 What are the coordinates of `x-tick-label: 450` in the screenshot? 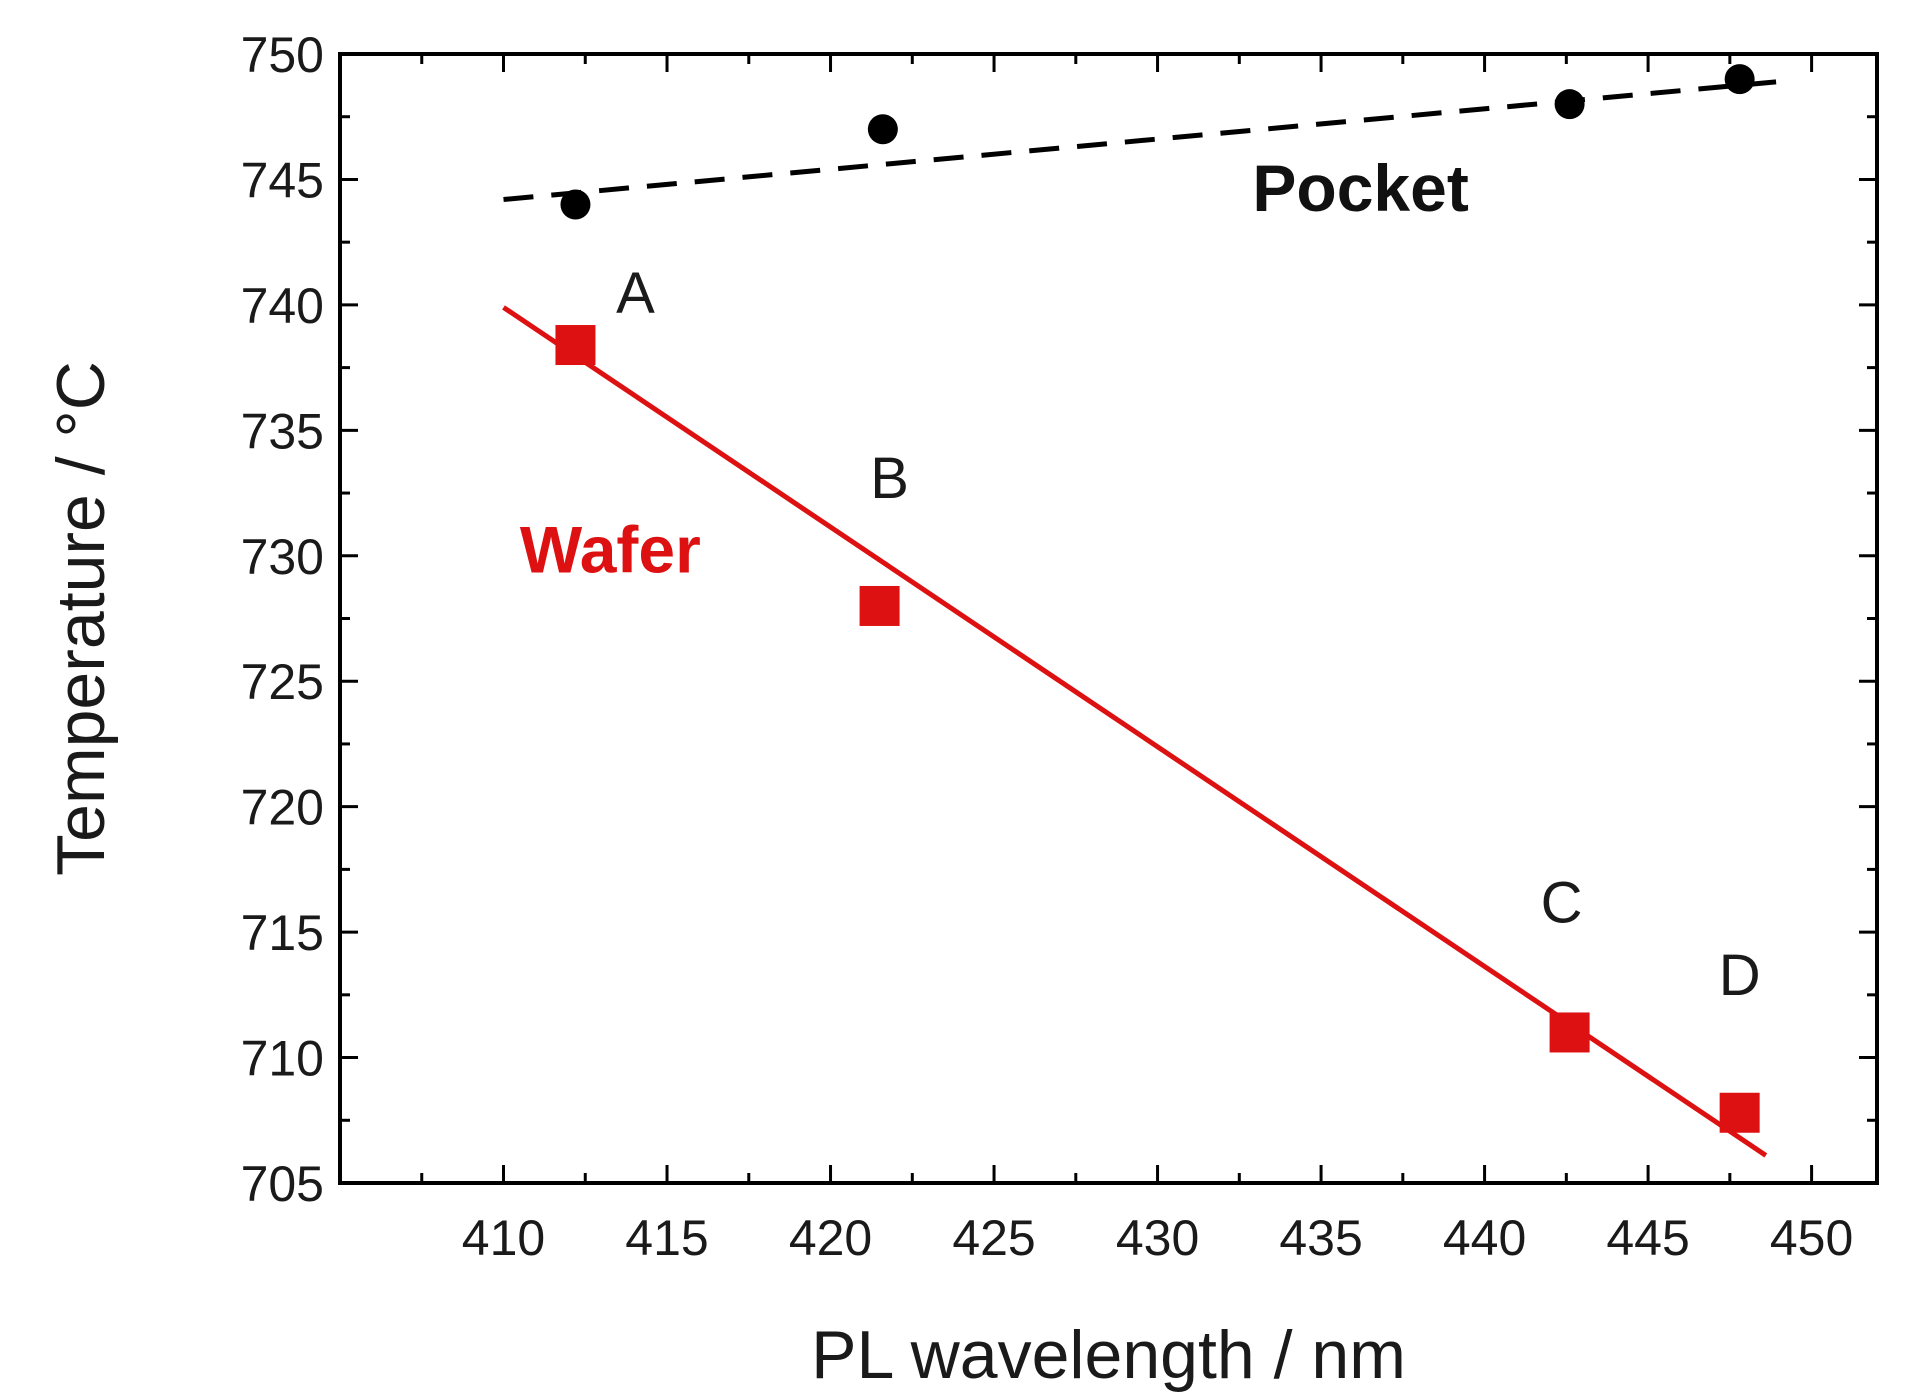 It's located at (1811, 1238).